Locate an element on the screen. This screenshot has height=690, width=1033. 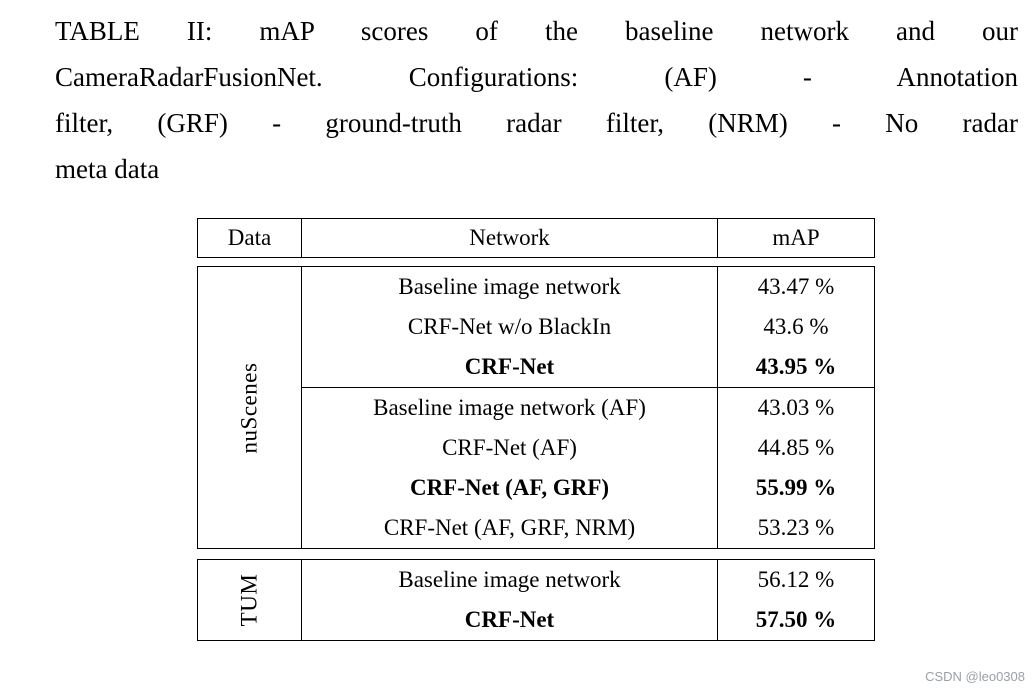
table-header-row: Data Network mAP is located at coordinates (536, 238).